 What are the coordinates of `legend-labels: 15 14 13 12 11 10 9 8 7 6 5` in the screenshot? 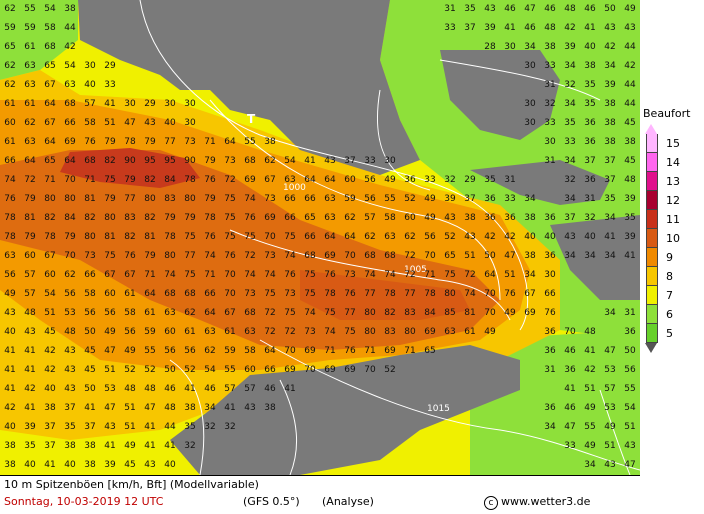 It's located at (673, 238).